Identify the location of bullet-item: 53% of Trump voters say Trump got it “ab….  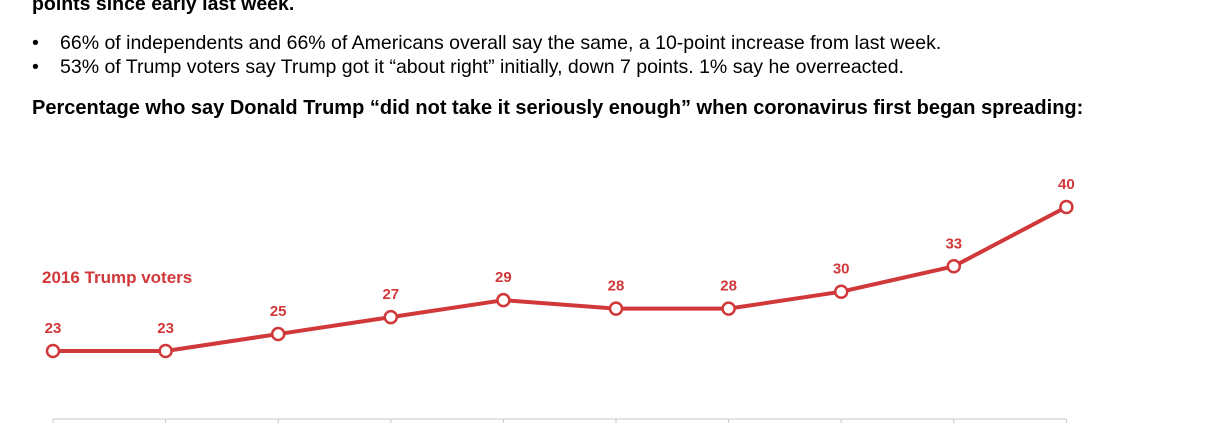
(486, 67).